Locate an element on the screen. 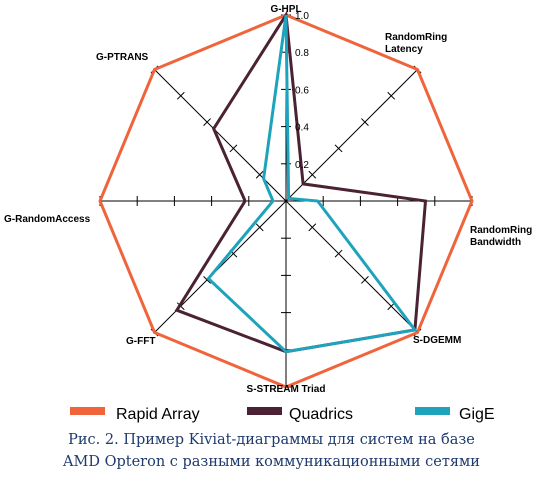  axis-label-randomring-bandwidth: RandomRing Bandwidth is located at coordinates (501, 236).